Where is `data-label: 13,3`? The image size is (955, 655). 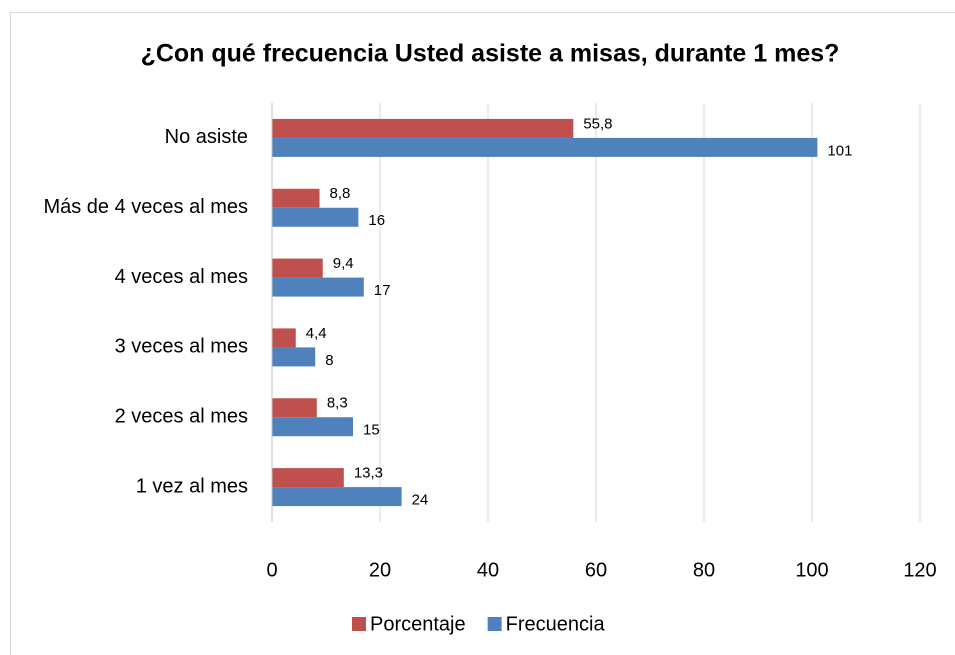
data-label: 13,3 is located at coordinates (368, 473).